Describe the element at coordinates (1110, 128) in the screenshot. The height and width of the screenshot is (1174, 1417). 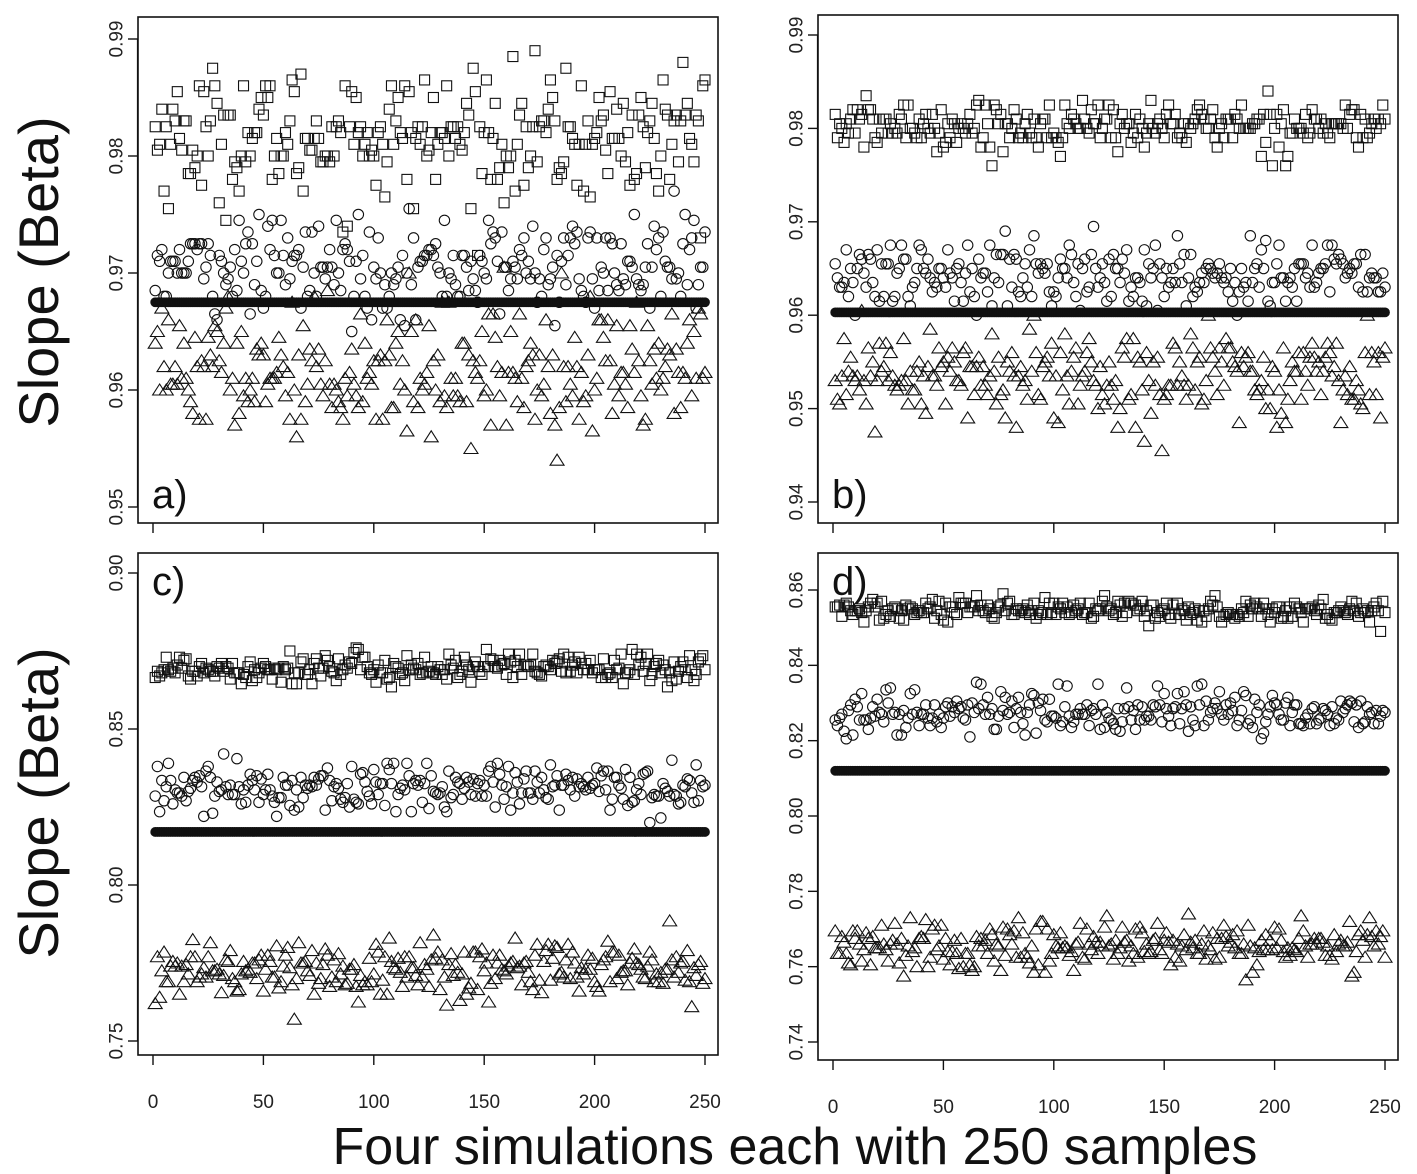
I see `series-square` at that location.